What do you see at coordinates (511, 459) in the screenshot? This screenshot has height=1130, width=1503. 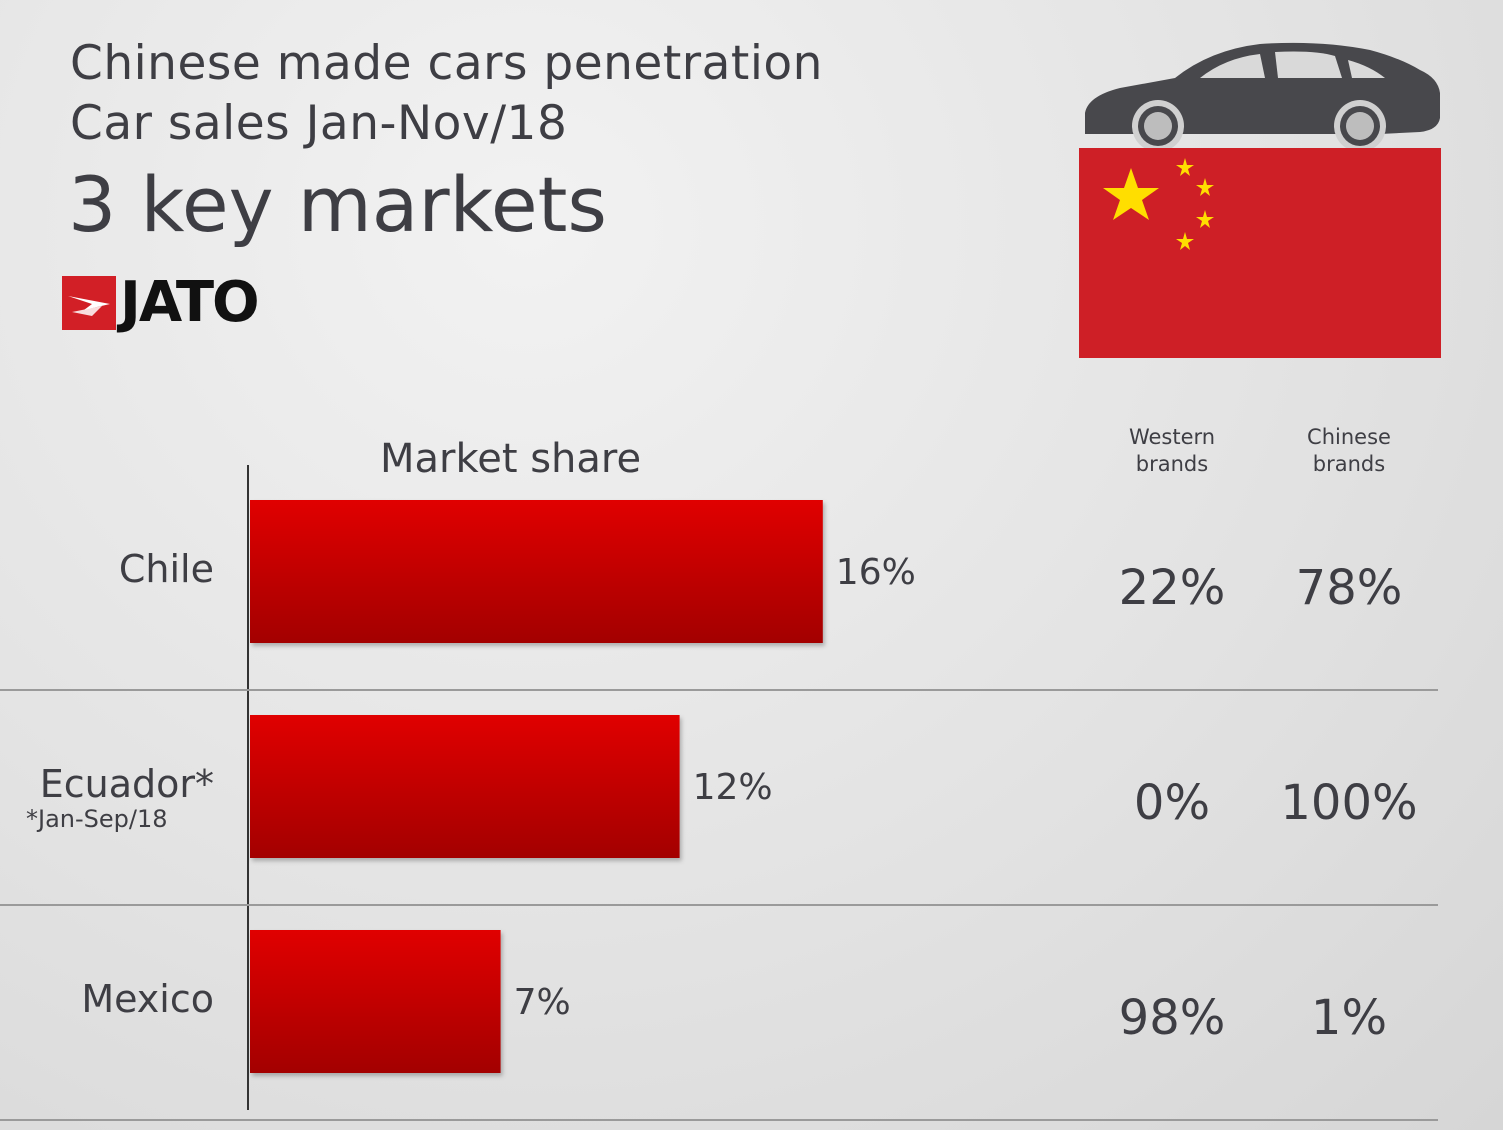 I see `chart-title: Market share` at bounding box center [511, 459].